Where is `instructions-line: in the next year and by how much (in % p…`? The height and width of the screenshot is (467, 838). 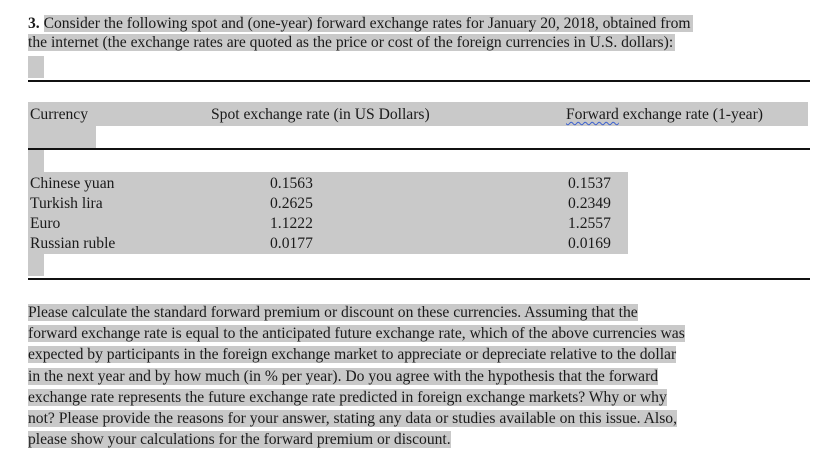 instructions-line: in the next year and by how much (in % p… is located at coordinates (423, 376).